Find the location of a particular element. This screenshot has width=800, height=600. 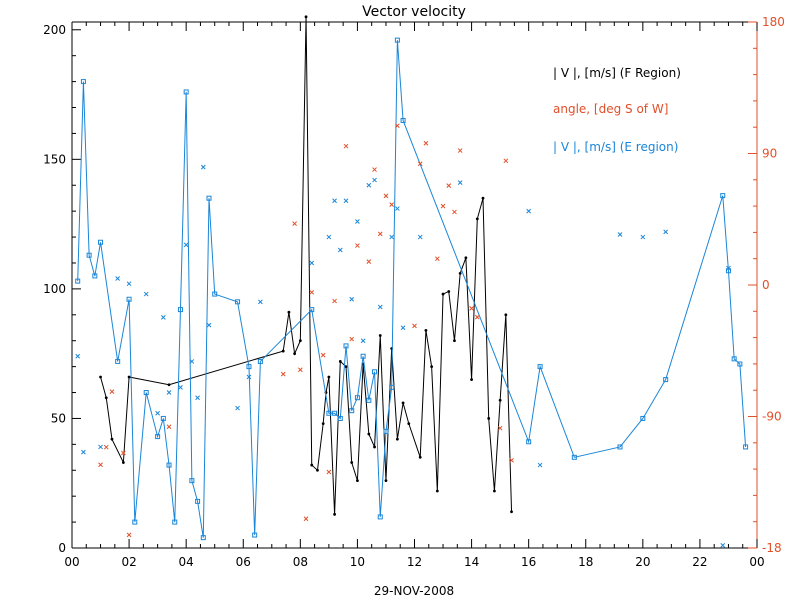

x-tick-label: 20 is located at coordinates (642, 562).